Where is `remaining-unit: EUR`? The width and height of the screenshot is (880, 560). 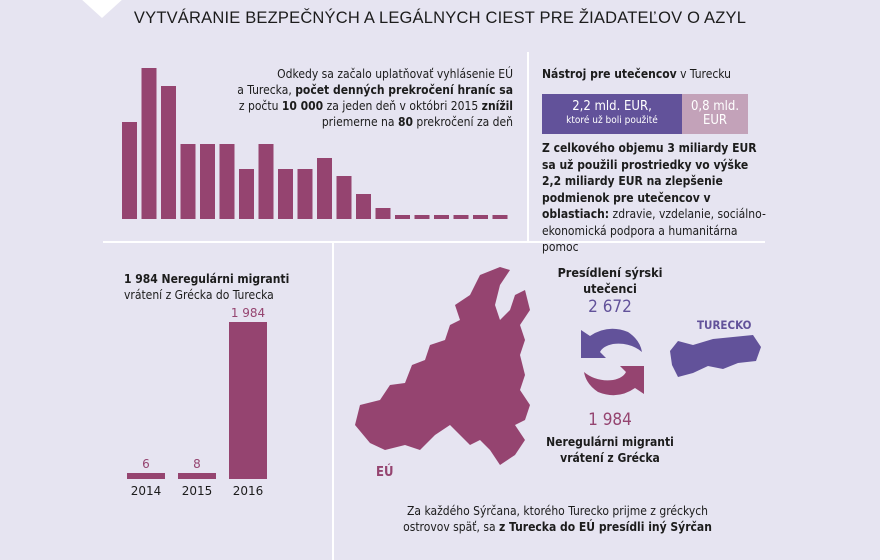
remaining-unit: EUR is located at coordinates (715, 120).